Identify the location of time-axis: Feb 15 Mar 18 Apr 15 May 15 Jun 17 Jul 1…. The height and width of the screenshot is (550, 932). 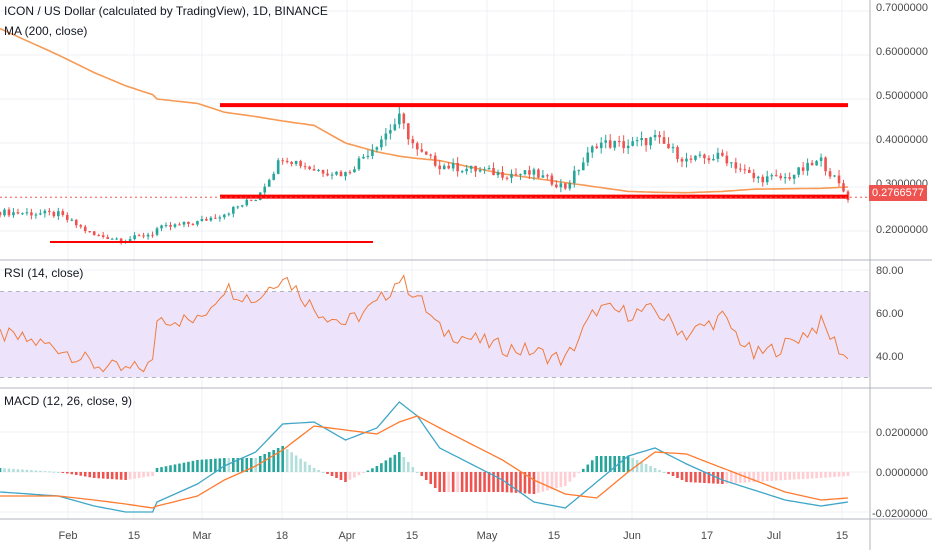
(454, 536).